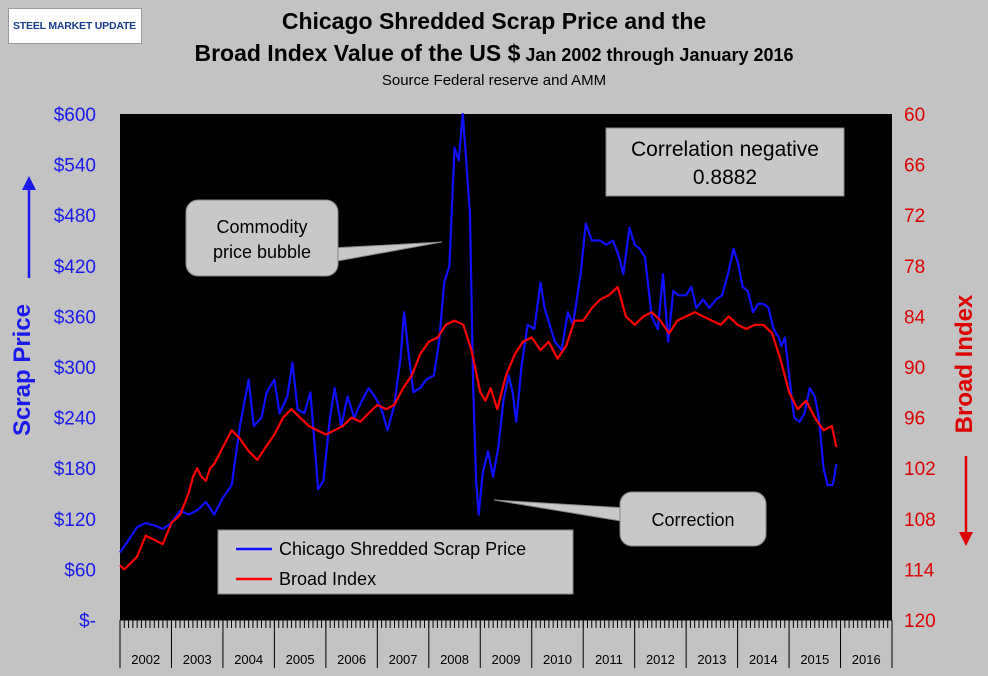  What do you see at coordinates (920, 469) in the screenshot?
I see `right-axis-tick-label: 102` at bounding box center [920, 469].